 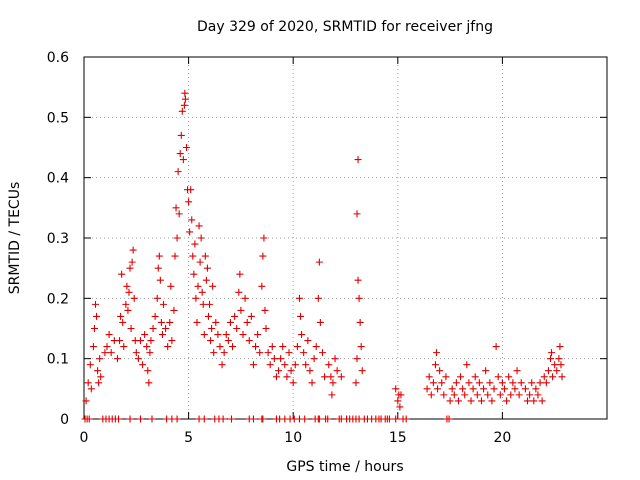 I want to click on y-tick-label: 0.1, so click(x=58, y=360).